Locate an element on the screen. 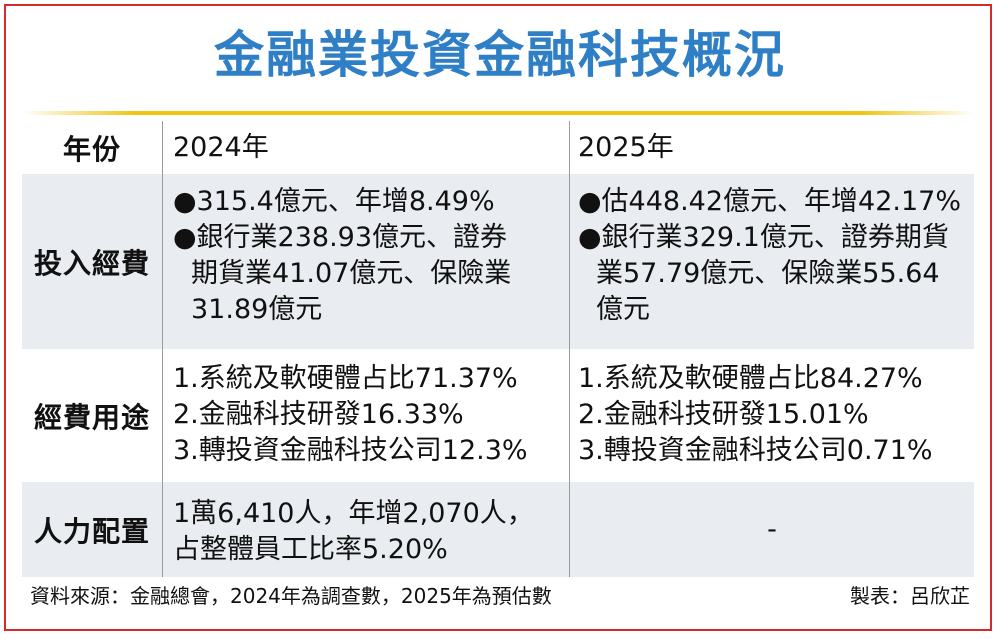 This screenshot has width=1000, height=639. investment-2024-breakdown-line1: ●銀行業238.93億元、證券 is located at coordinates (340, 237).